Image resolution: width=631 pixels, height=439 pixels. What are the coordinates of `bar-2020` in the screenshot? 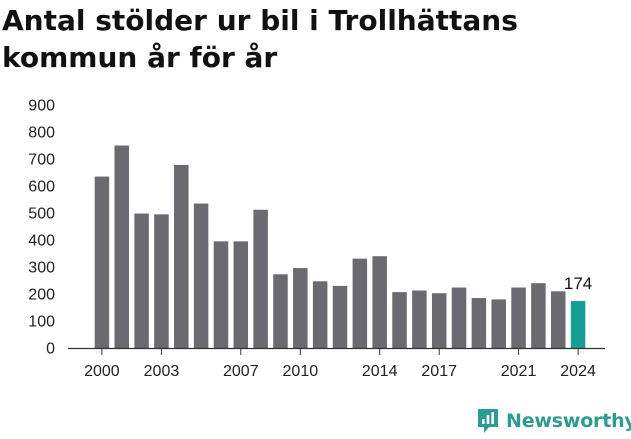 It's located at (498, 323).